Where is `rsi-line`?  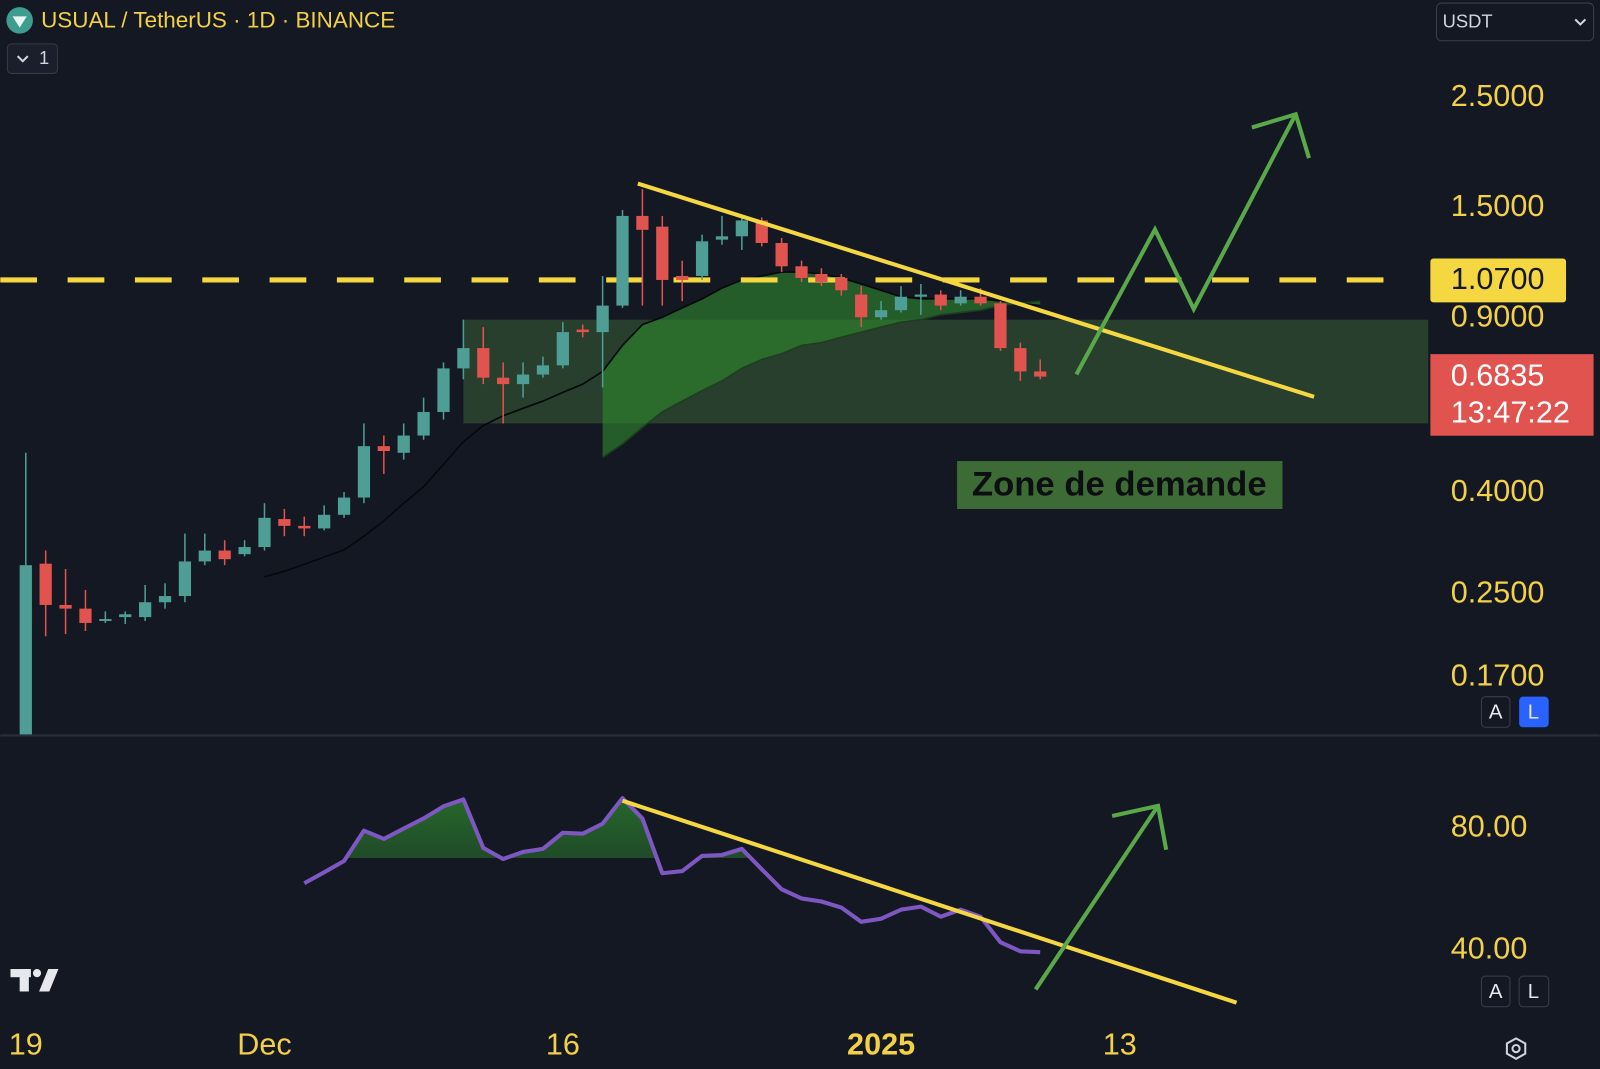 rsi-line is located at coordinates (672, 875).